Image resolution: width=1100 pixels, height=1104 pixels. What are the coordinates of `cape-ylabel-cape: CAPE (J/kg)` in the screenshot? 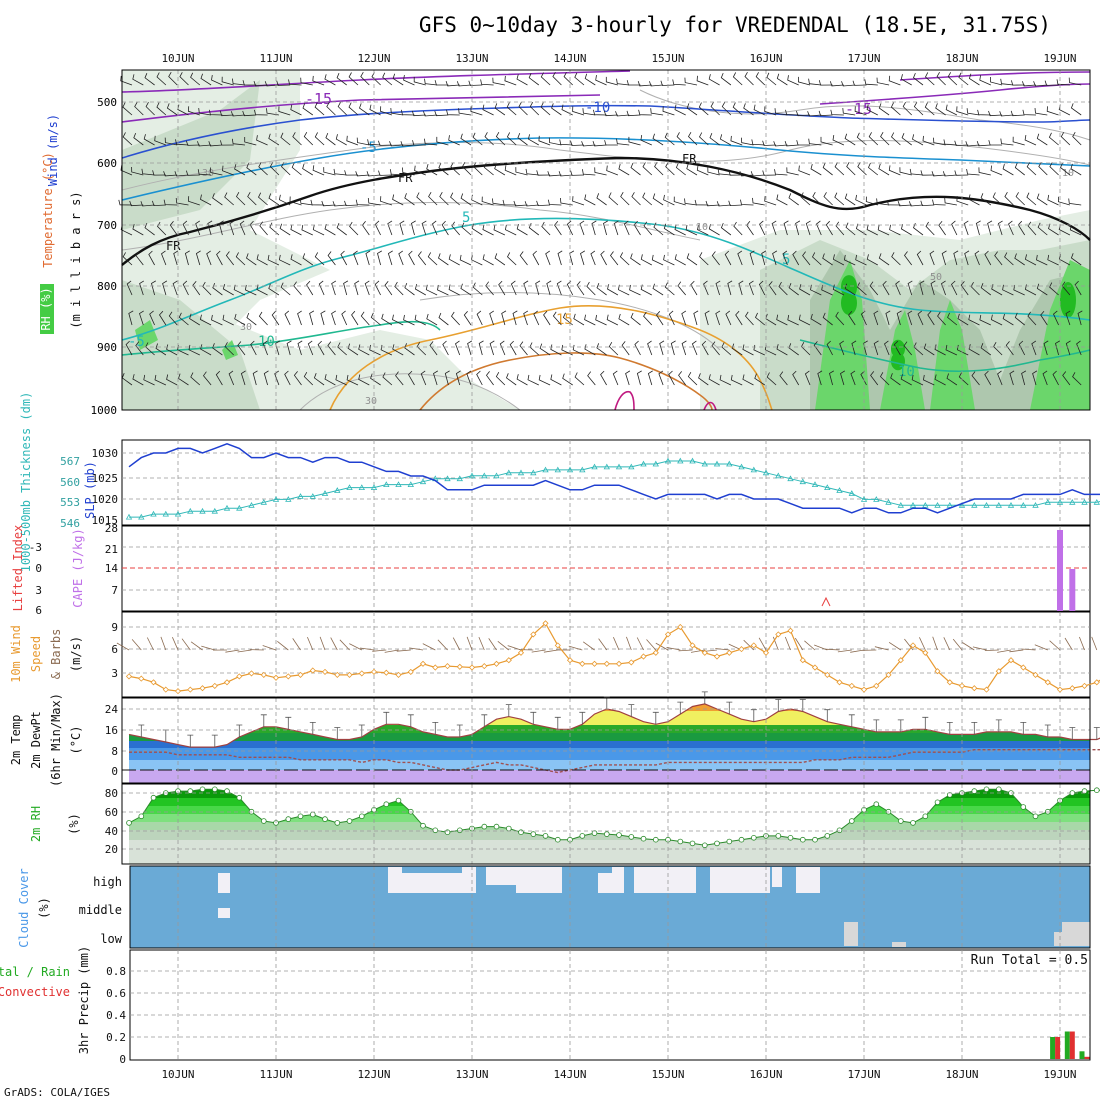 It's located at (78, 567).